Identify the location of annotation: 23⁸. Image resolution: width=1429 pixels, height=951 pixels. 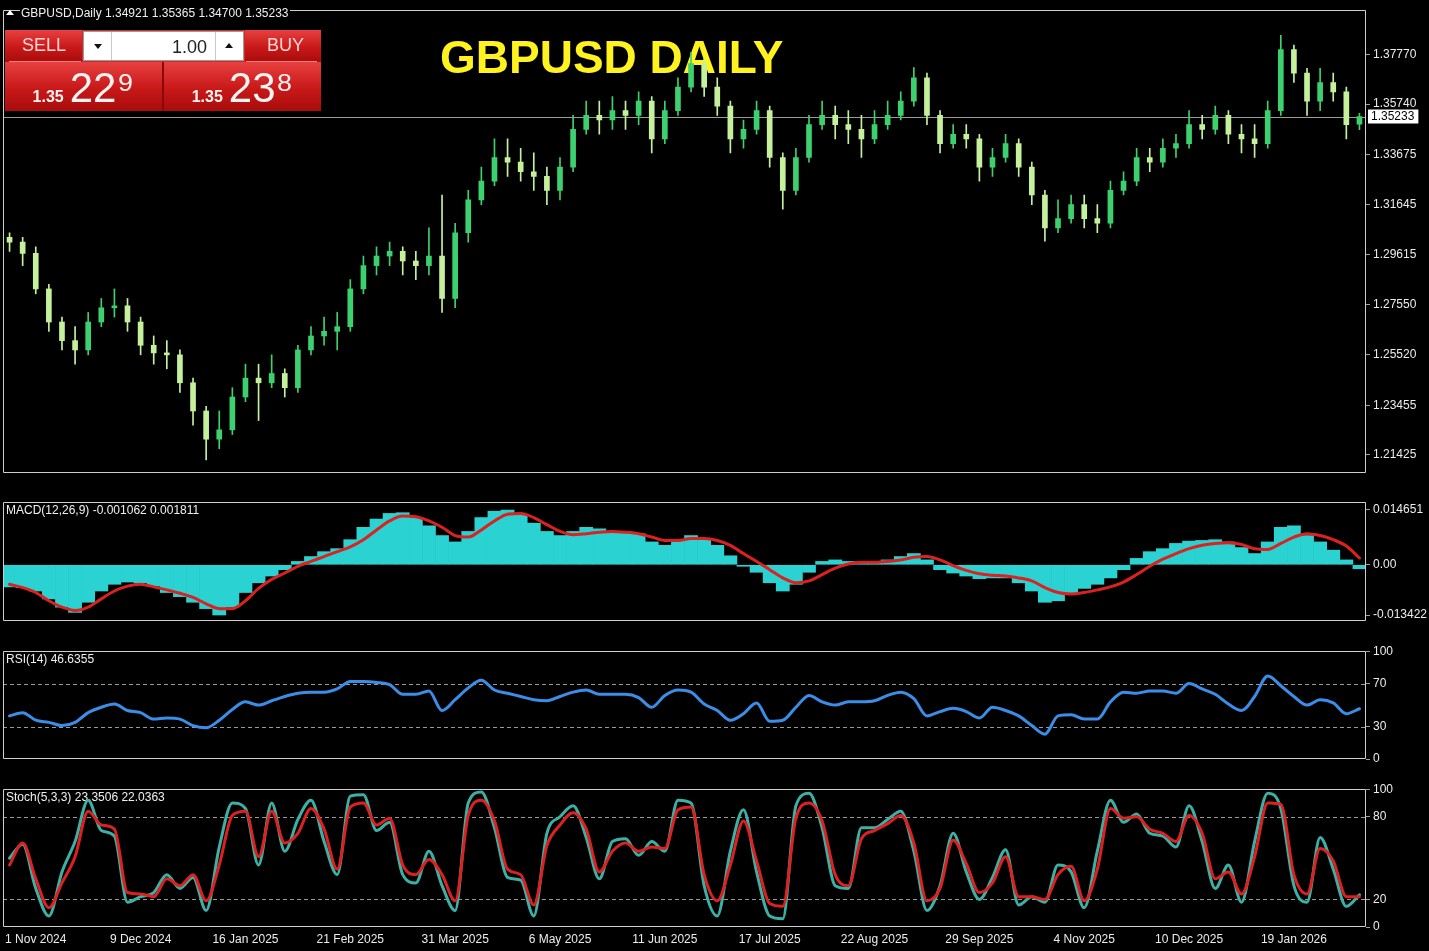
(261, 87).